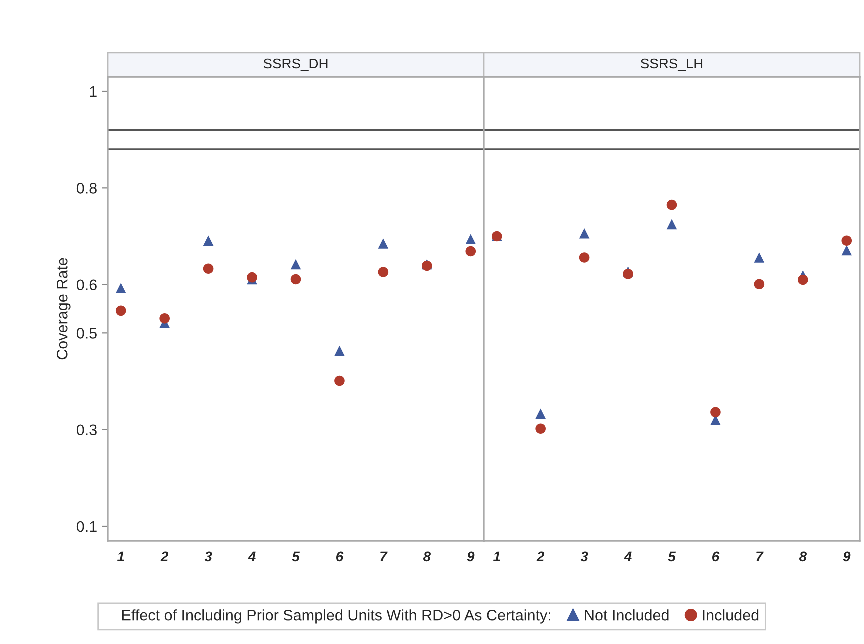 The image size is (864, 644). I want to click on y-tick-label: 0.5, so click(86, 333).